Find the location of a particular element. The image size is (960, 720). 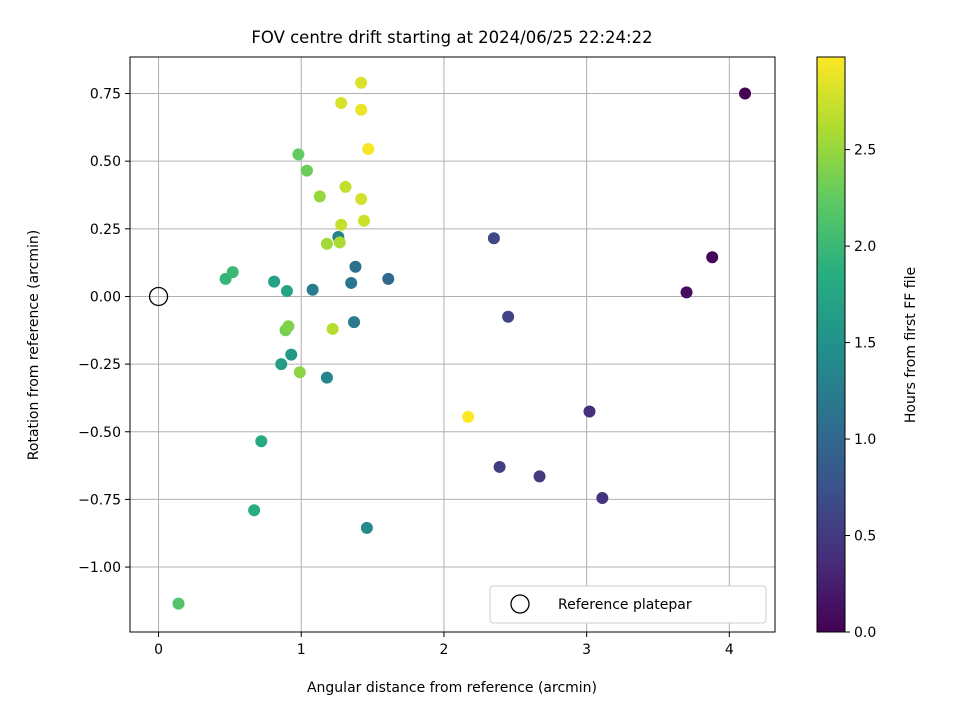

colorbar-tick-label: 2.0 is located at coordinates (865, 247).